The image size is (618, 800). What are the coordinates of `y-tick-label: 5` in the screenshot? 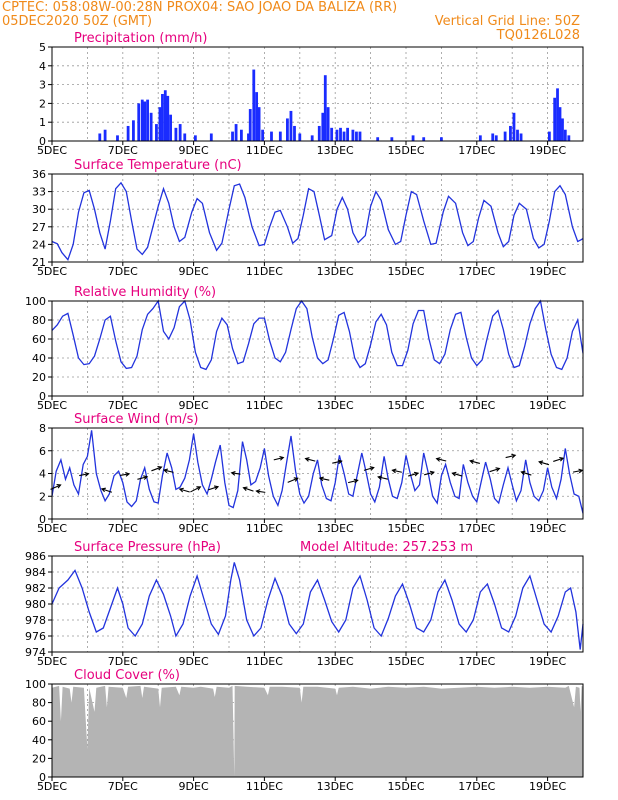 It's located at (42, 47).